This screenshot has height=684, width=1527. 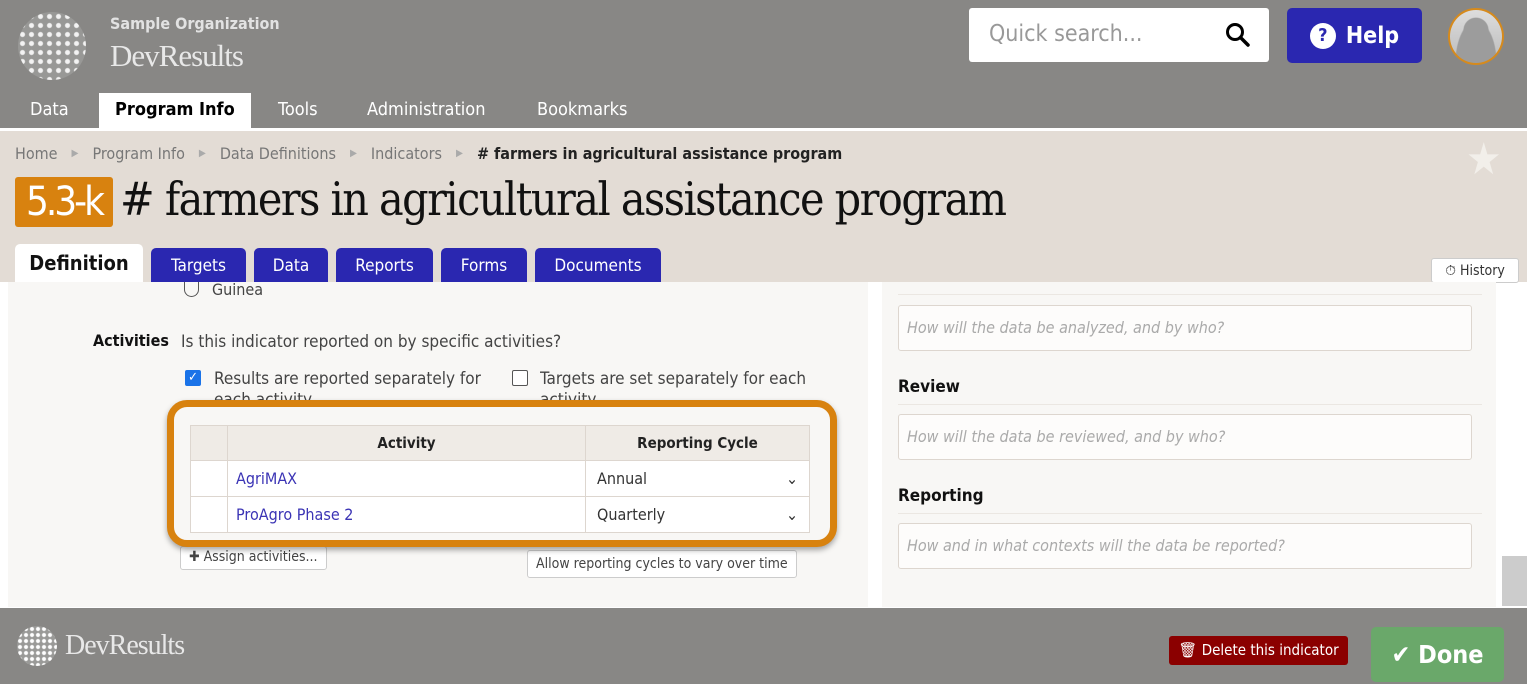 What do you see at coordinates (484, 265) in the screenshot?
I see `tab-forms: Forms` at bounding box center [484, 265].